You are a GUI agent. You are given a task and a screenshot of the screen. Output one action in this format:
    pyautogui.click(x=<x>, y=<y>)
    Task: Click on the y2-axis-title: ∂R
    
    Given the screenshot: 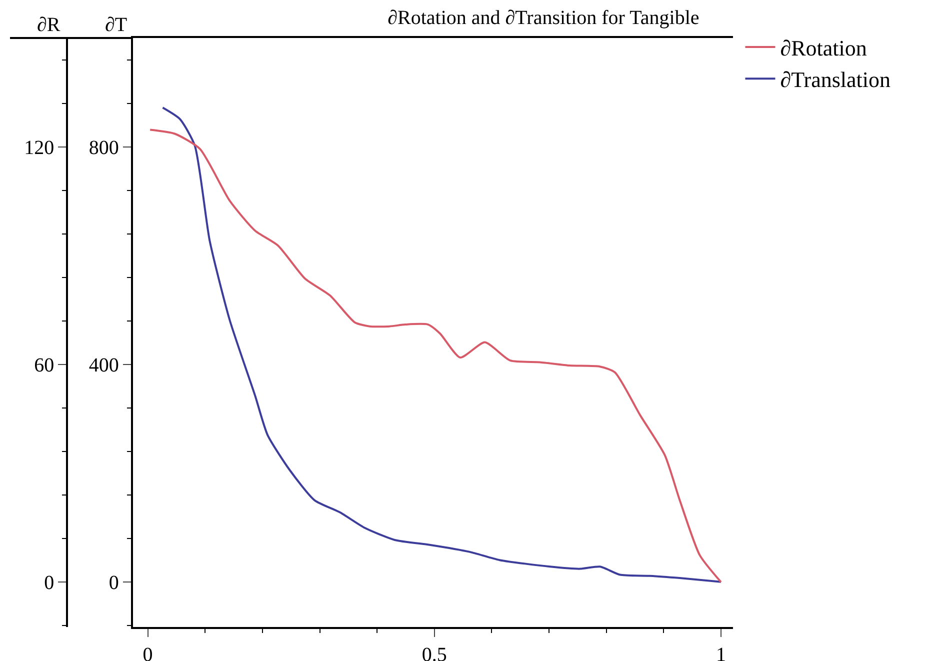 What is the action you would take?
    pyautogui.click(x=49, y=25)
    